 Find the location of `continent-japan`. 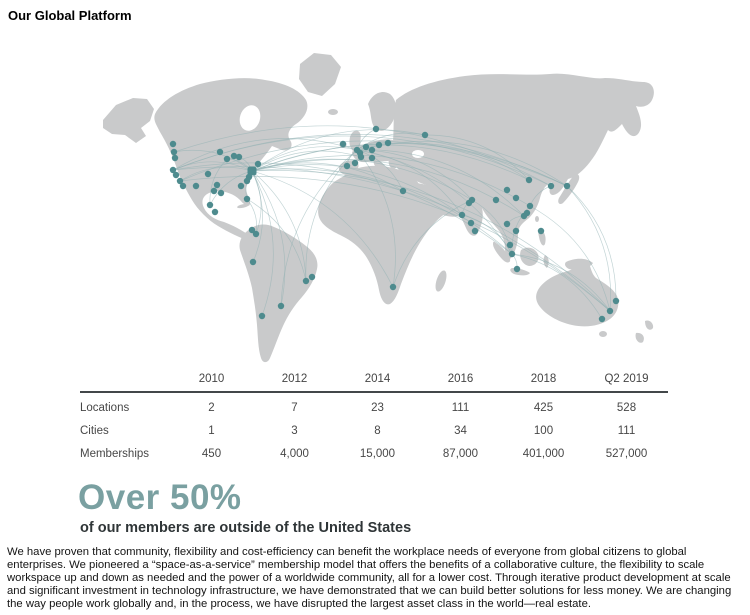

continent-japan is located at coordinates (569, 189).